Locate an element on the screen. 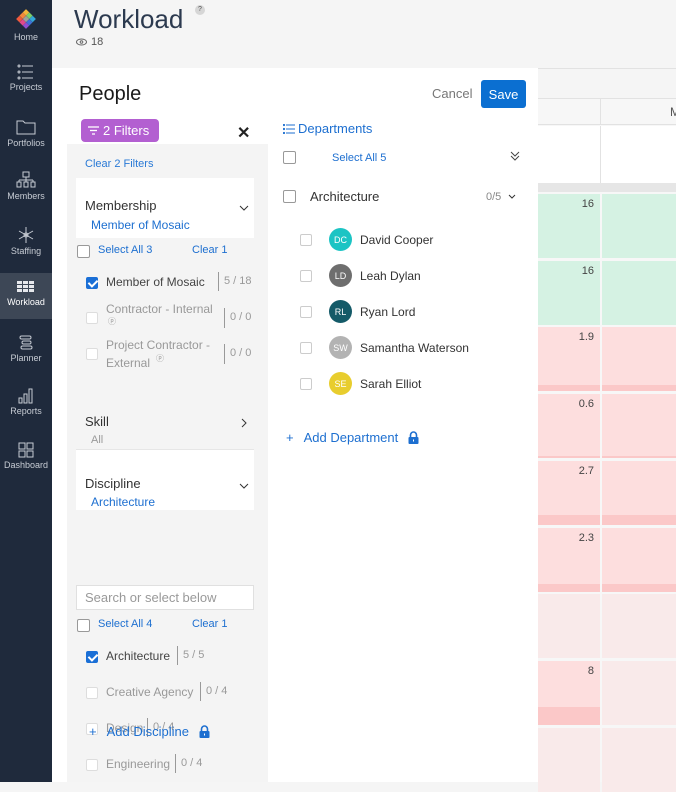  nav-item-projects: Projects is located at coordinates (26, 78).